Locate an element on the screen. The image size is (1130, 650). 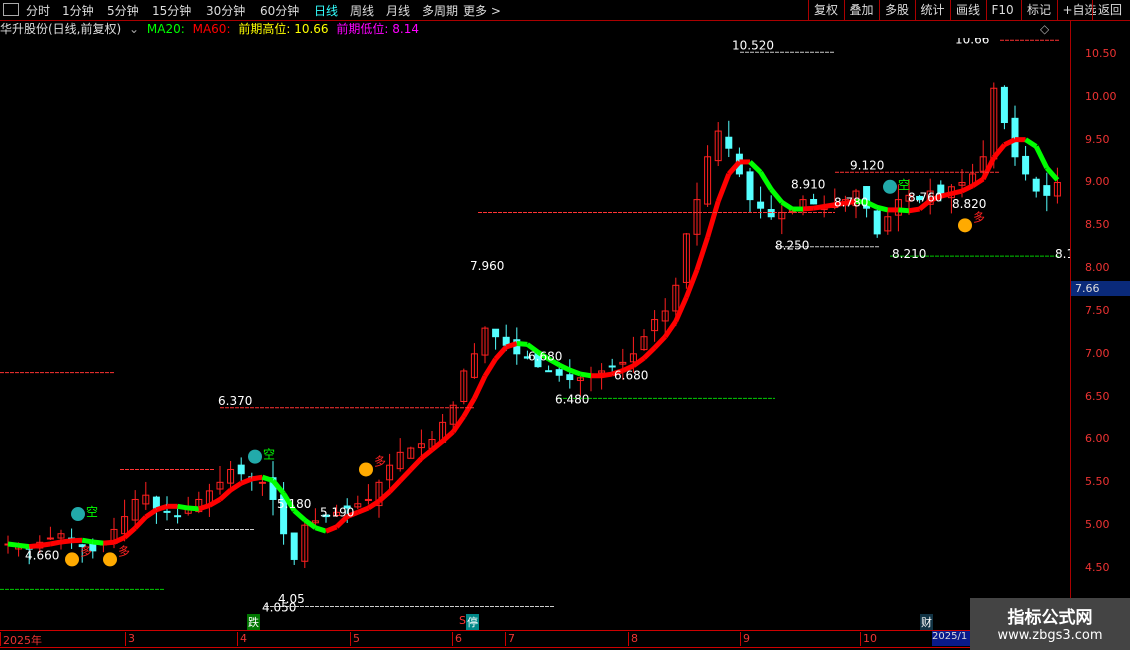
period-tab: 1分钟 is located at coordinates (78, 11).